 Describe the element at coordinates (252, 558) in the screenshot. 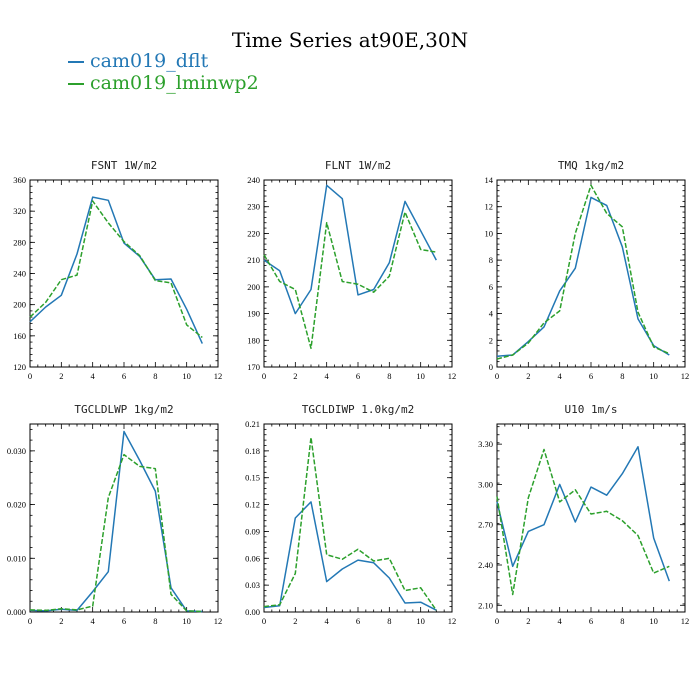

I see `y-tick-label: 0.06` at that location.